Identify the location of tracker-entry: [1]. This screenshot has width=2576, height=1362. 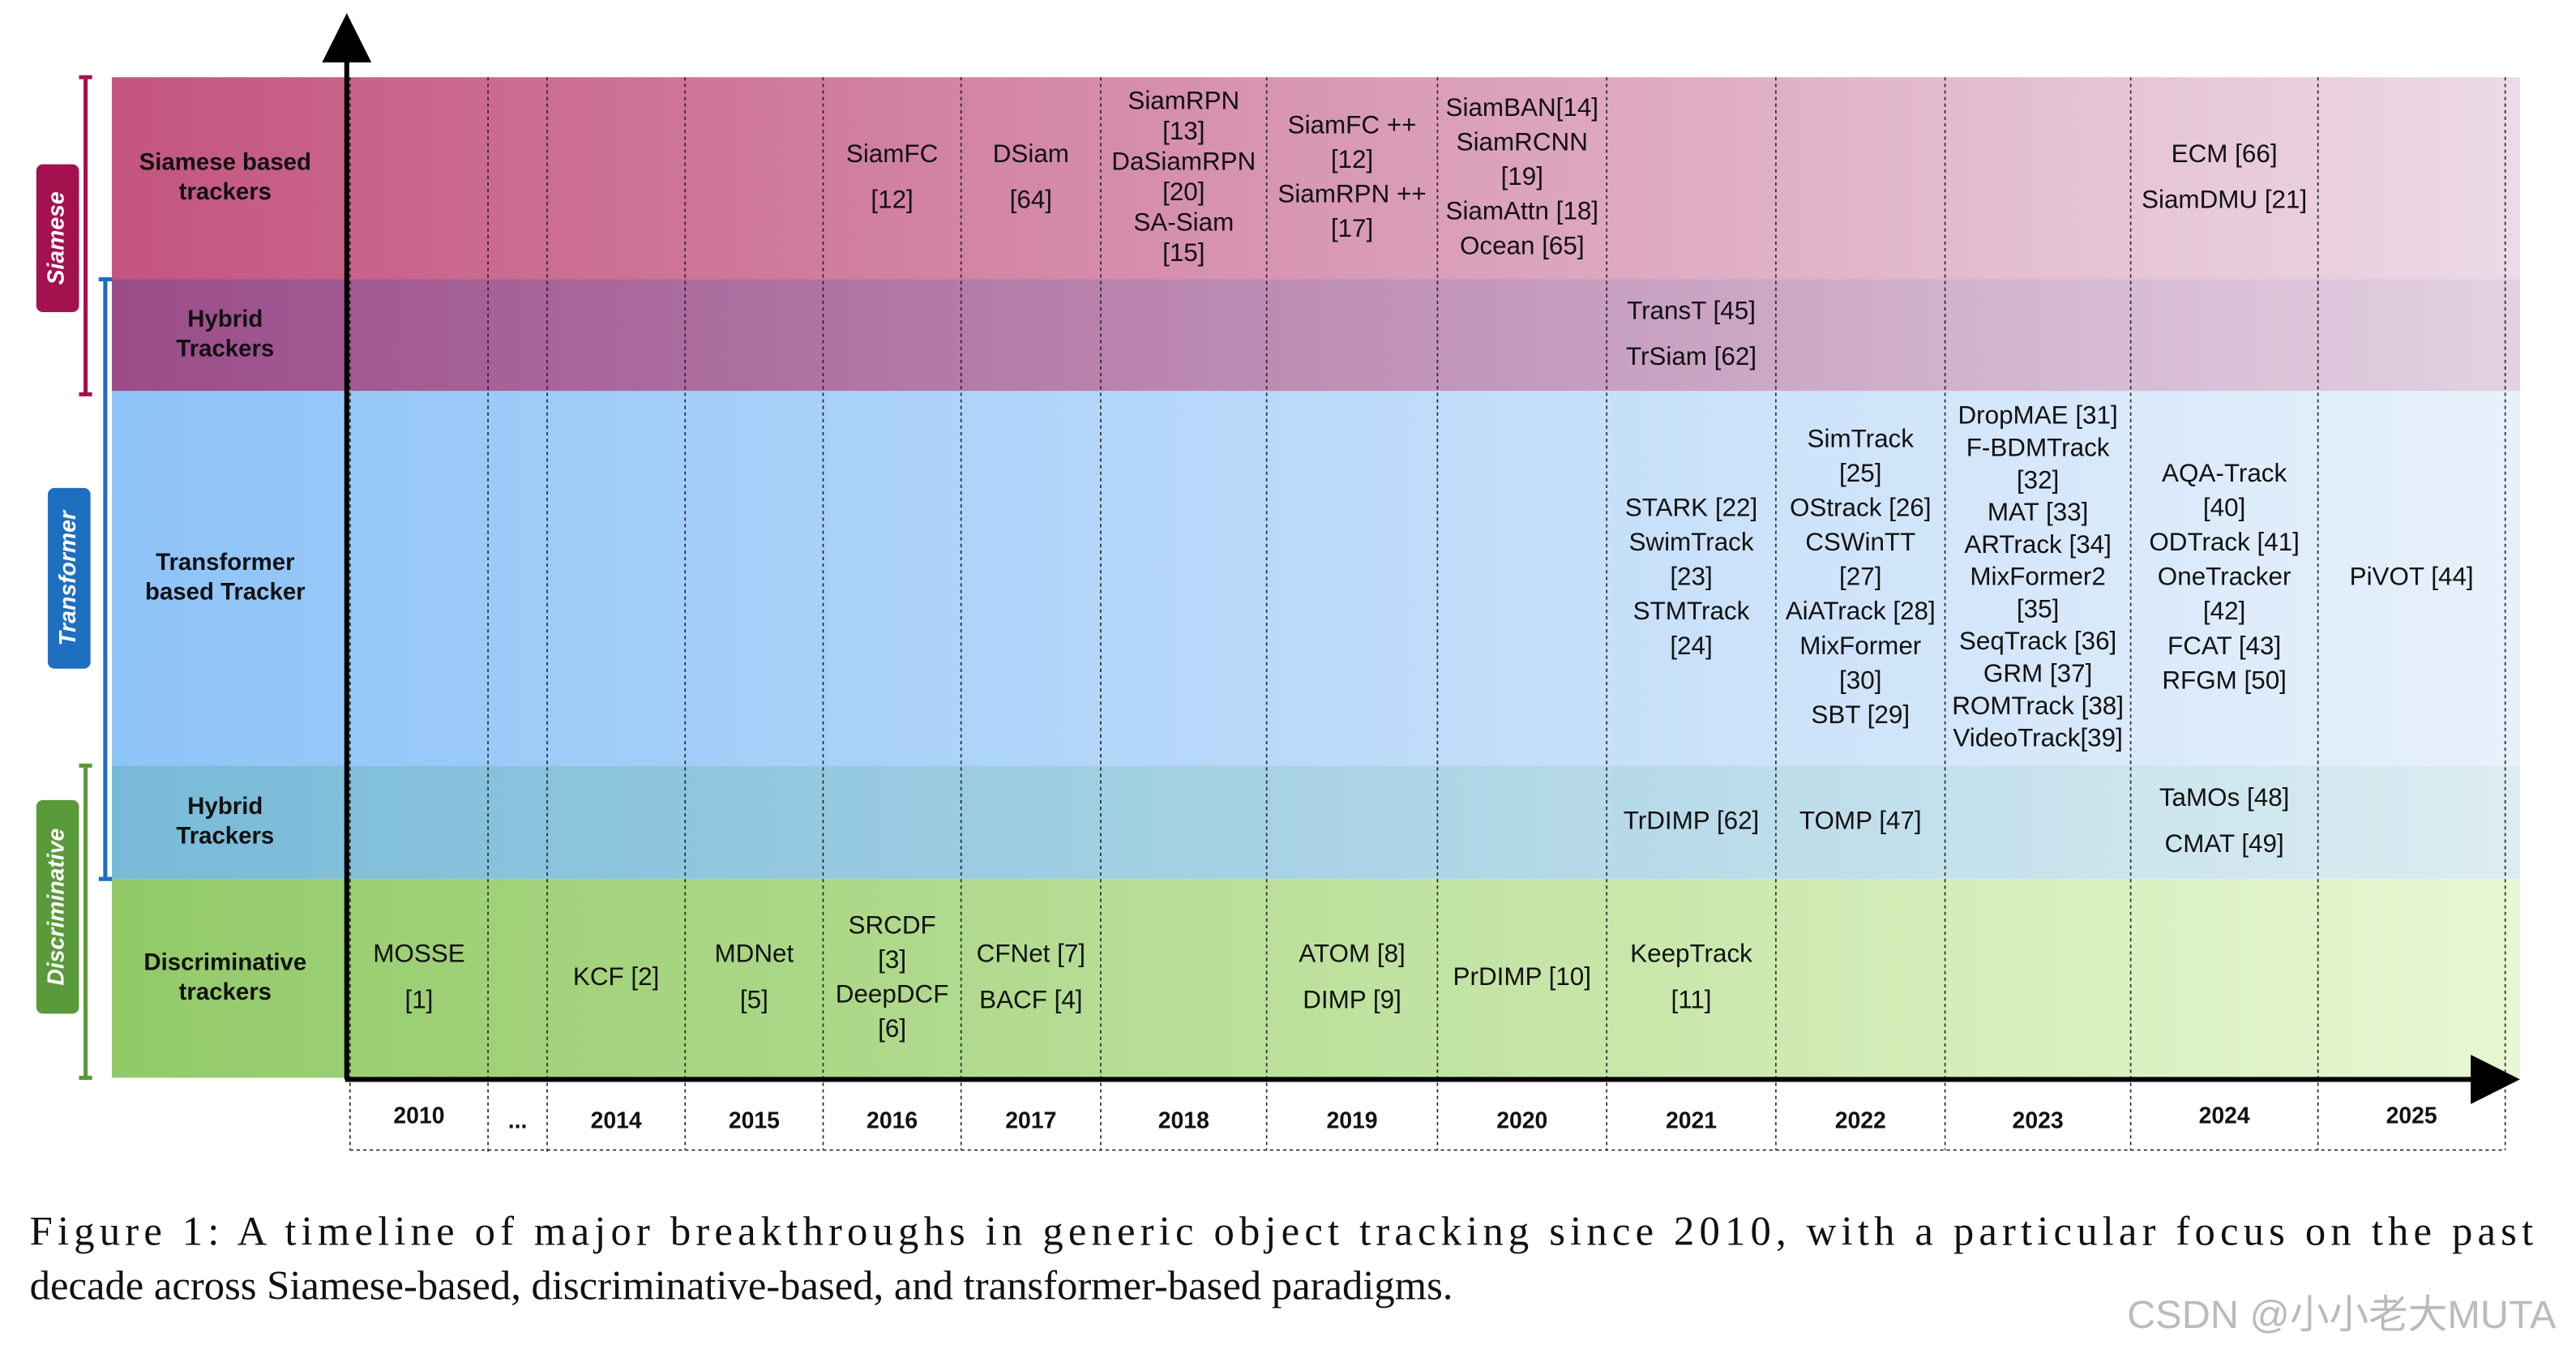
(419, 999).